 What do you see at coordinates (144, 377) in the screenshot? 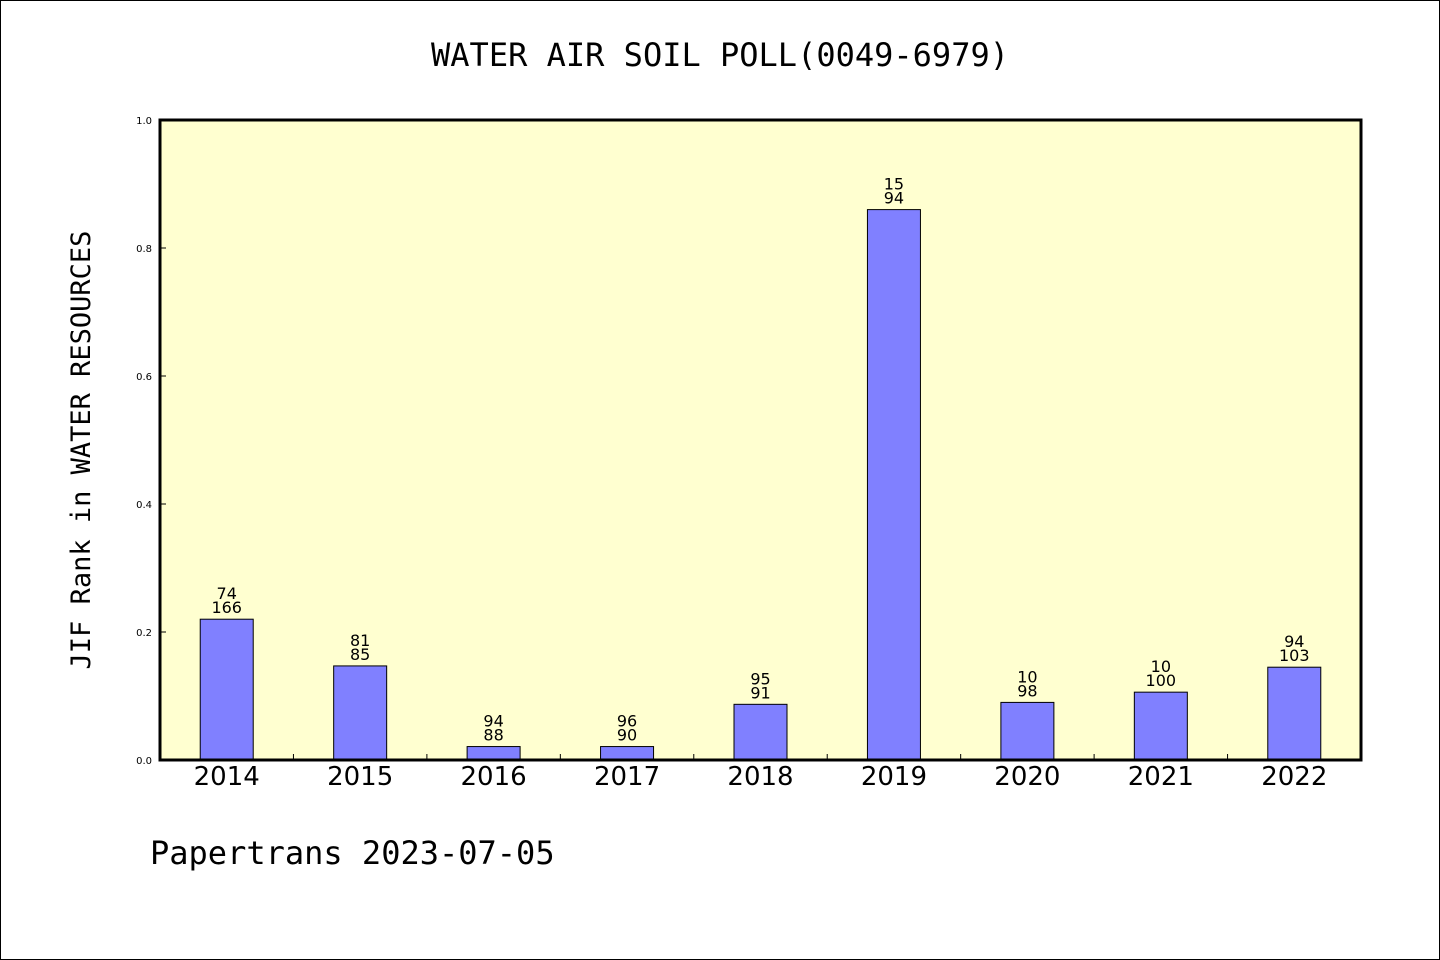
I see `y-tick-label: 0.6` at bounding box center [144, 377].